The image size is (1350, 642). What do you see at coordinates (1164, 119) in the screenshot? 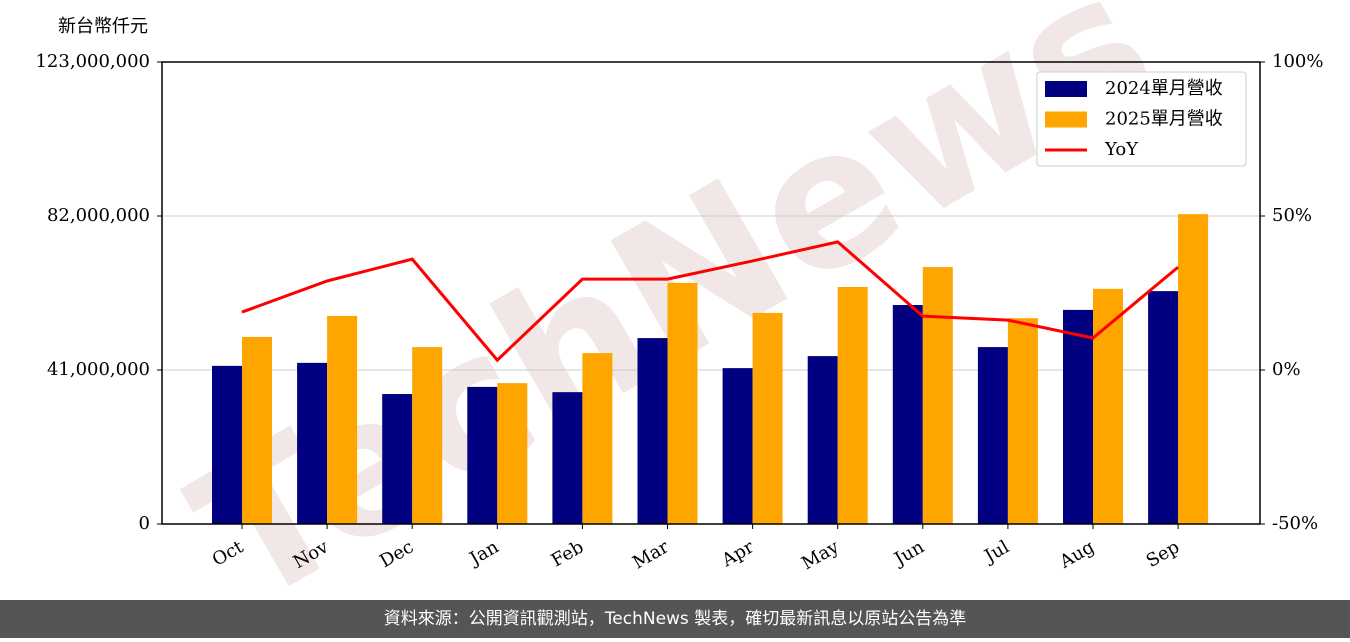
I see `legend-label: 2025單月營收` at bounding box center [1164, 119].